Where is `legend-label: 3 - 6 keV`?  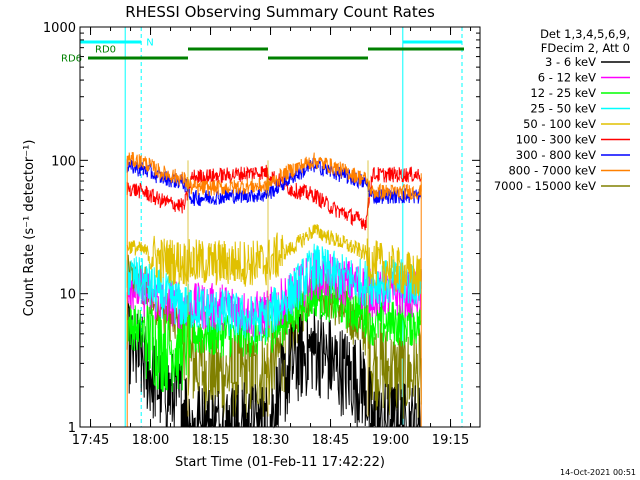 legend-label: 3 - 6 keV is located at coordinates (570, 62).